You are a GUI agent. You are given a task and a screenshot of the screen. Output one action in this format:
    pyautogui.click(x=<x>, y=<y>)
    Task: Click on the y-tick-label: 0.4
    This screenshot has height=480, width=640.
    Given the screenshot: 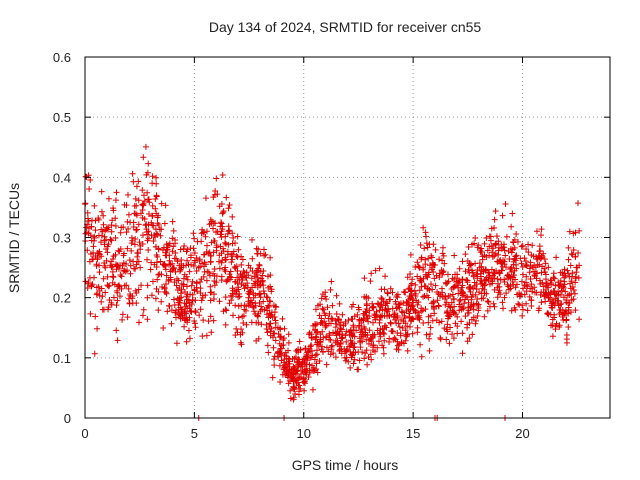 What is the action you would take?
    pyautogui.click(x=62, y=177)
    